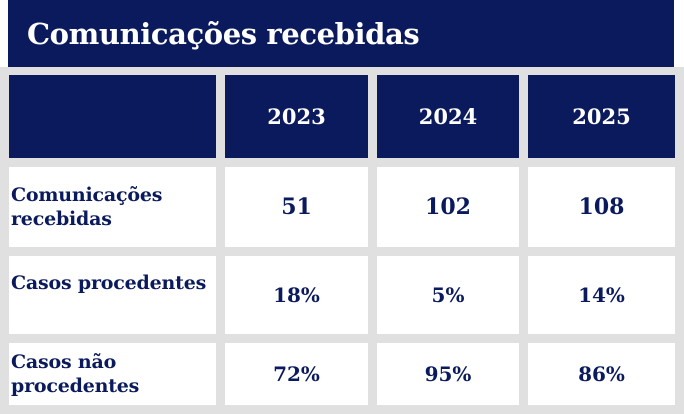 The height and width of the screenshot is (414, 684). I want to click on table-cell: 14%, so click(601, 295).